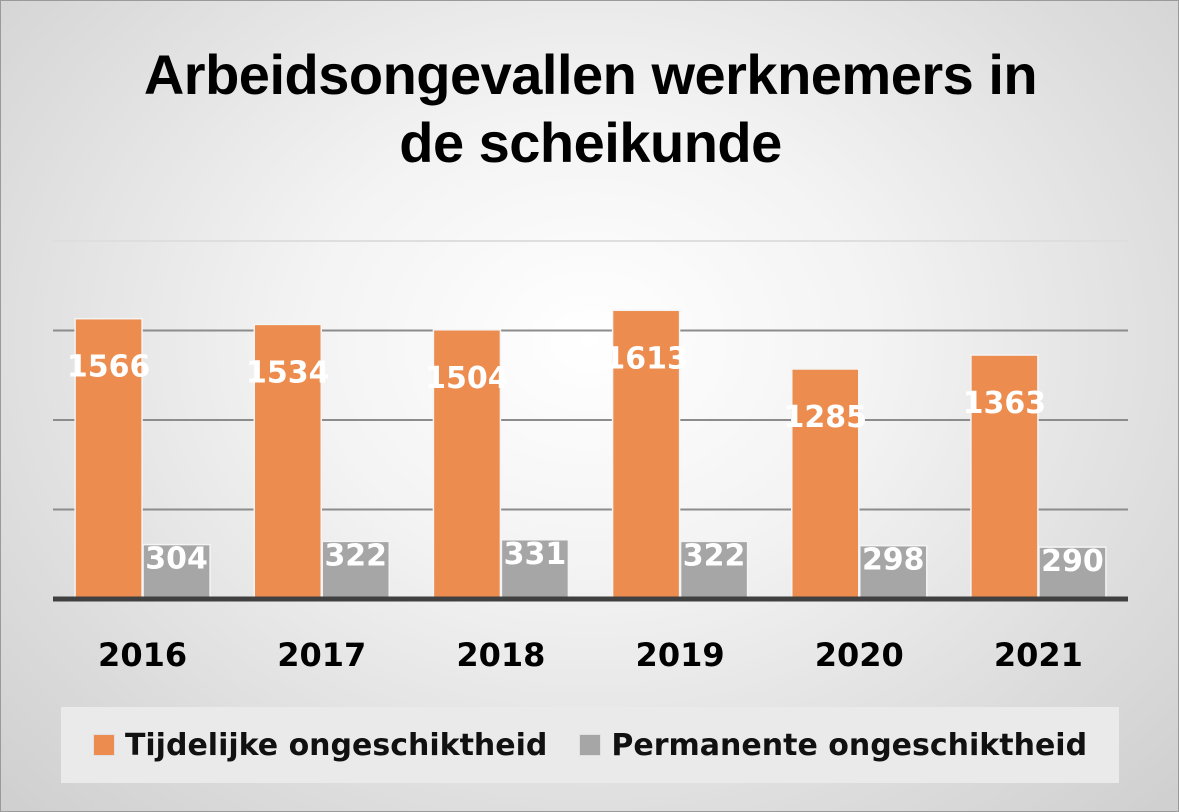  I want to click on x-tick-2020: 2020, so click(859, 655).